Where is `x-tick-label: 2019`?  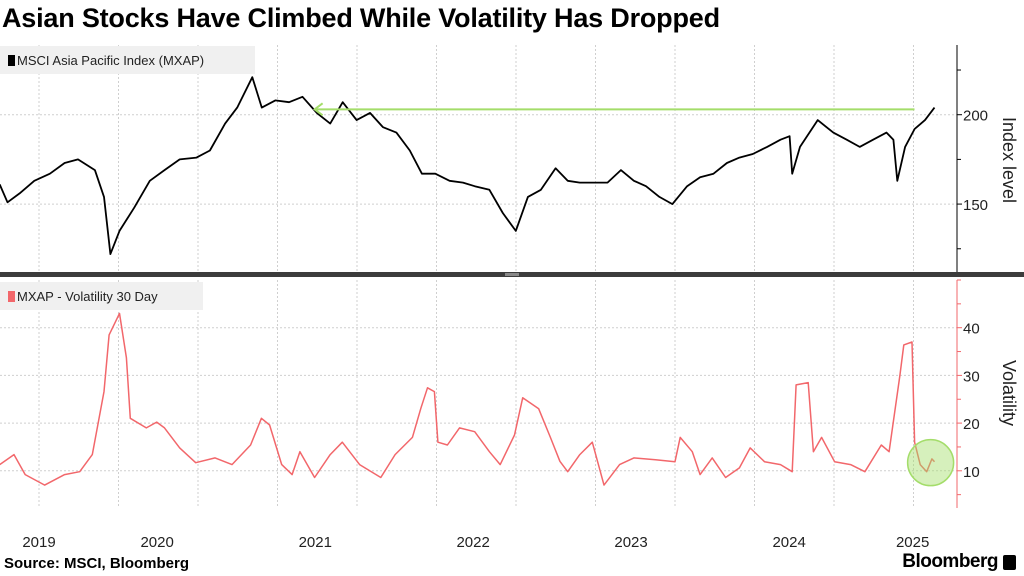
x-tick-label: 2019 is located at coordinates (38, 542).